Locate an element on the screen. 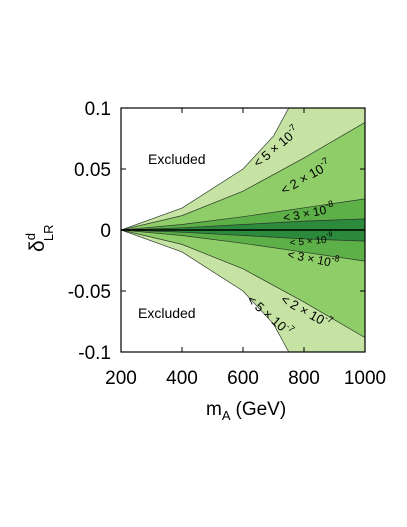 The image size is (407, 527). x-tick-label-2: 600 is located at coordinates (243, 378).